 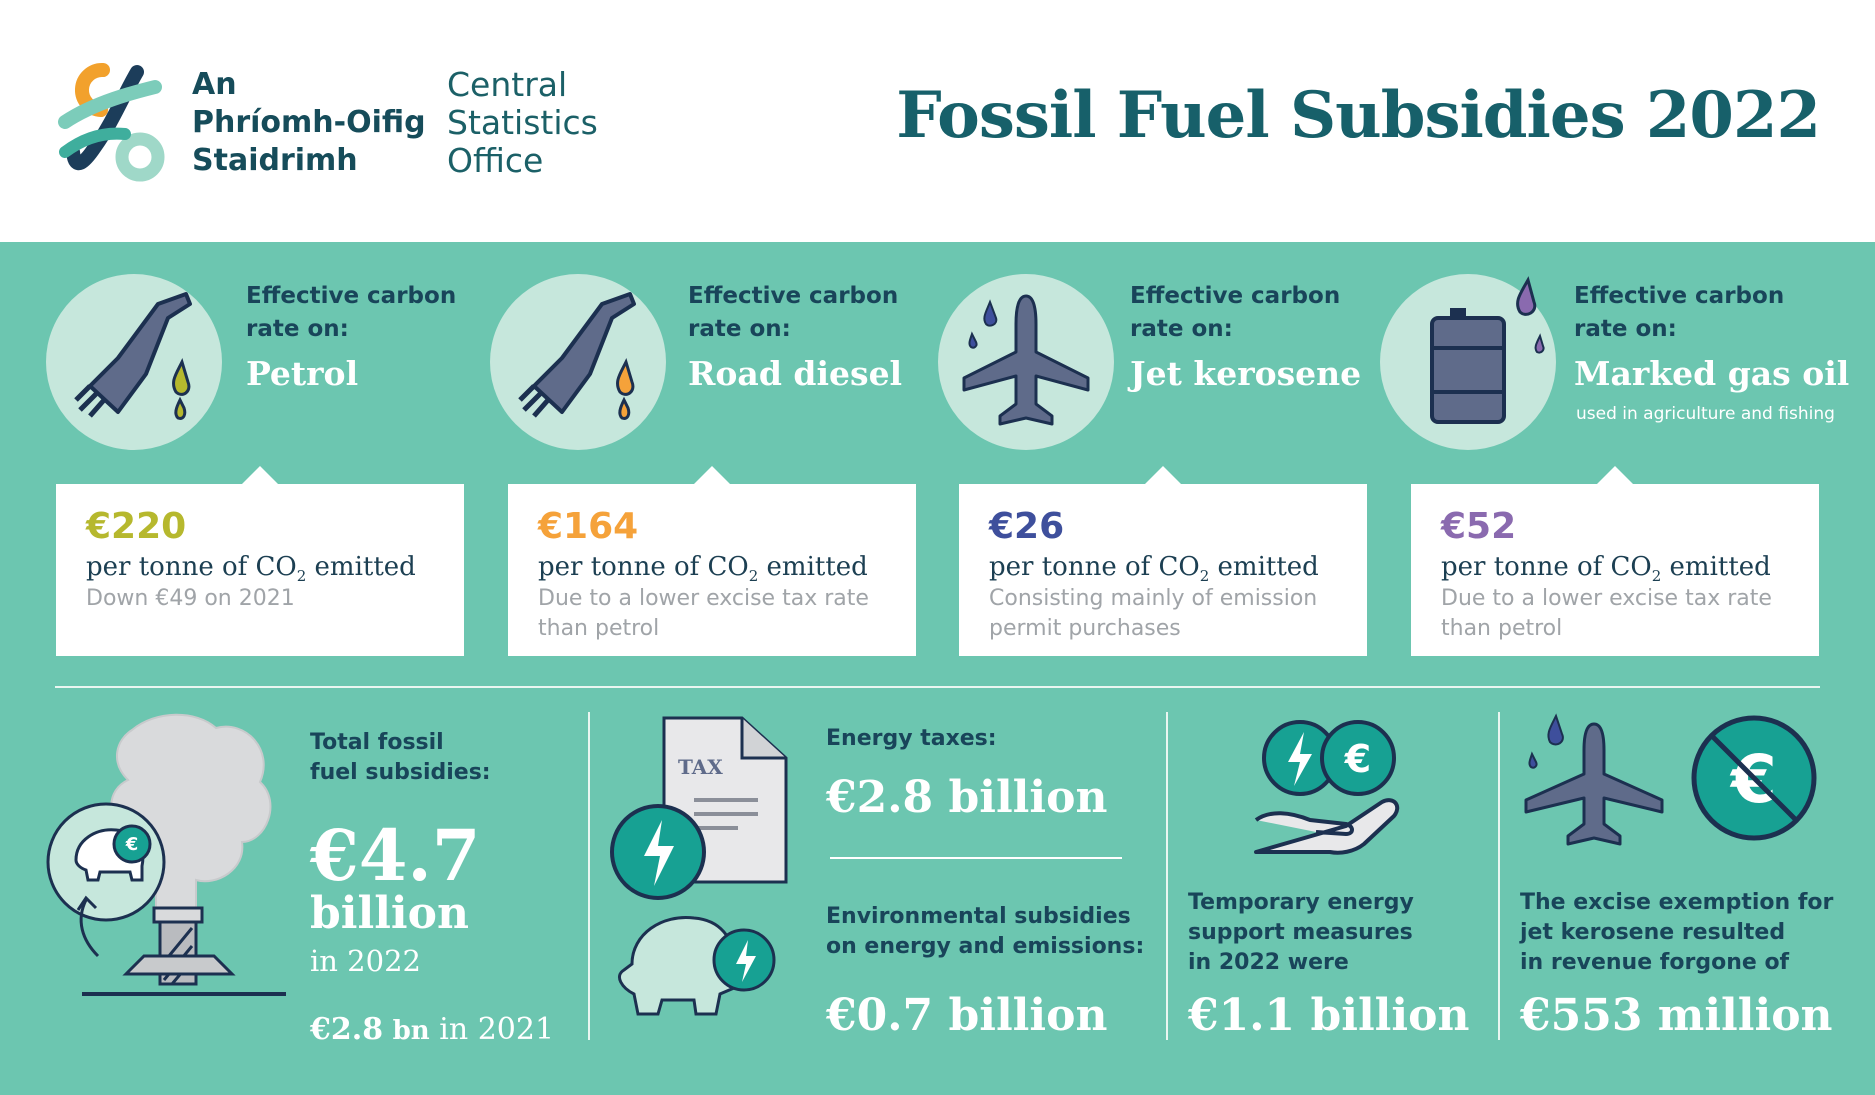 What do you see at coordinates (937, 687) in the screenshot?
I see `section-divider` at bounding box center [937, 687].